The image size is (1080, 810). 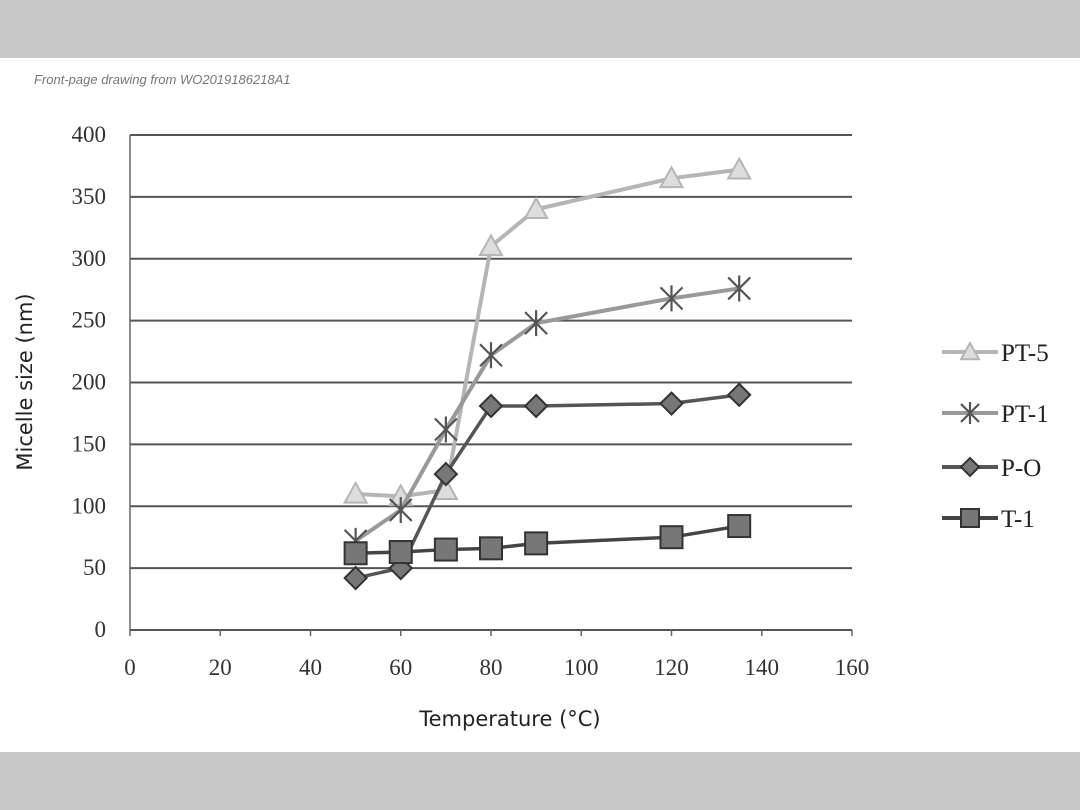 I want to click on y-tick-label: 0, so click(x=101, y=629).